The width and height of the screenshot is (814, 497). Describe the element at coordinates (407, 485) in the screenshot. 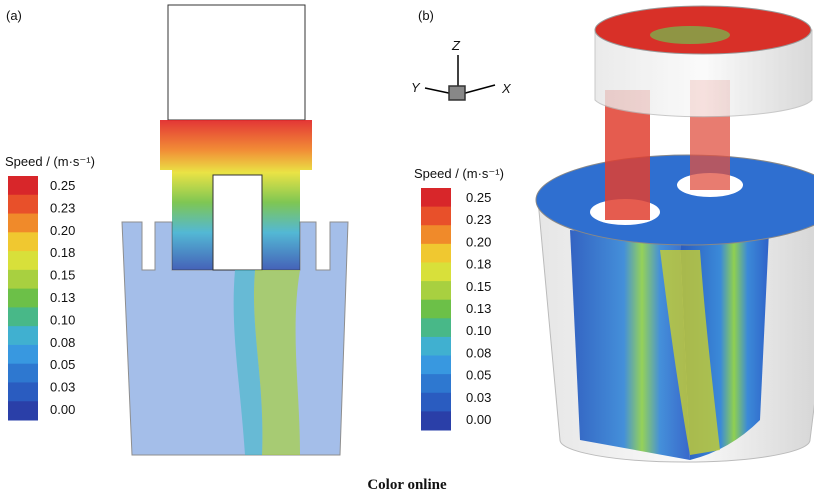

I see `caption: Color online` at that location.